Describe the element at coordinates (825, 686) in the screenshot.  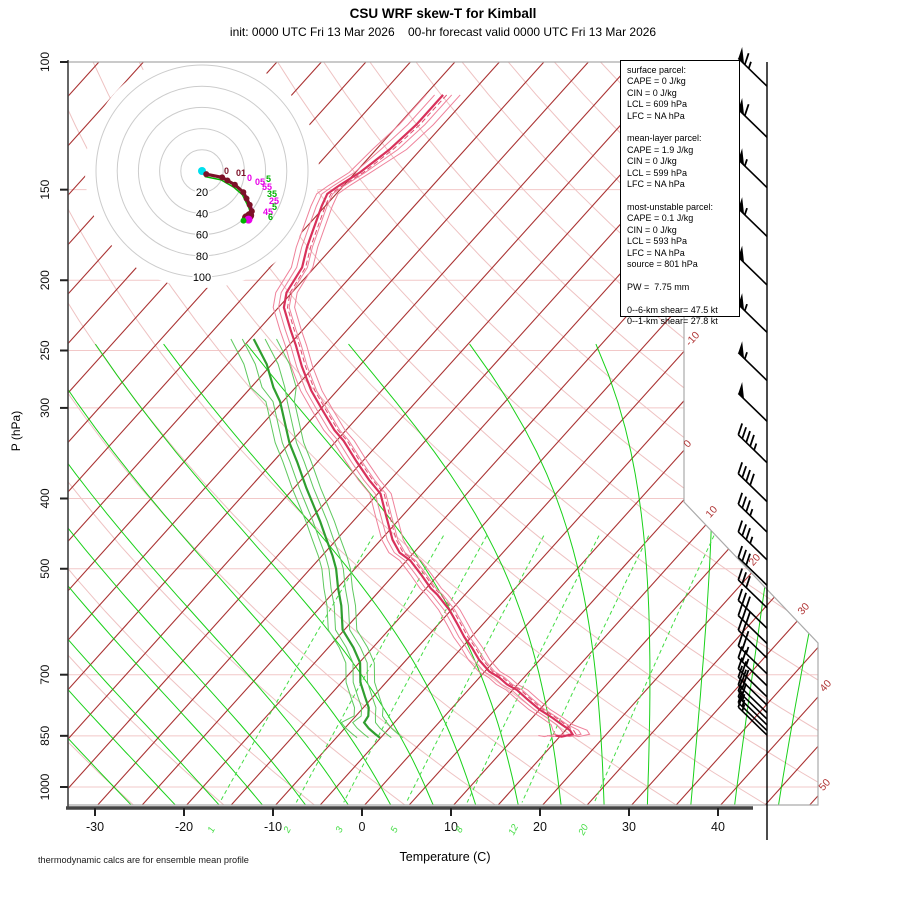
I see `isotherm-edge-label: 40` at that location.